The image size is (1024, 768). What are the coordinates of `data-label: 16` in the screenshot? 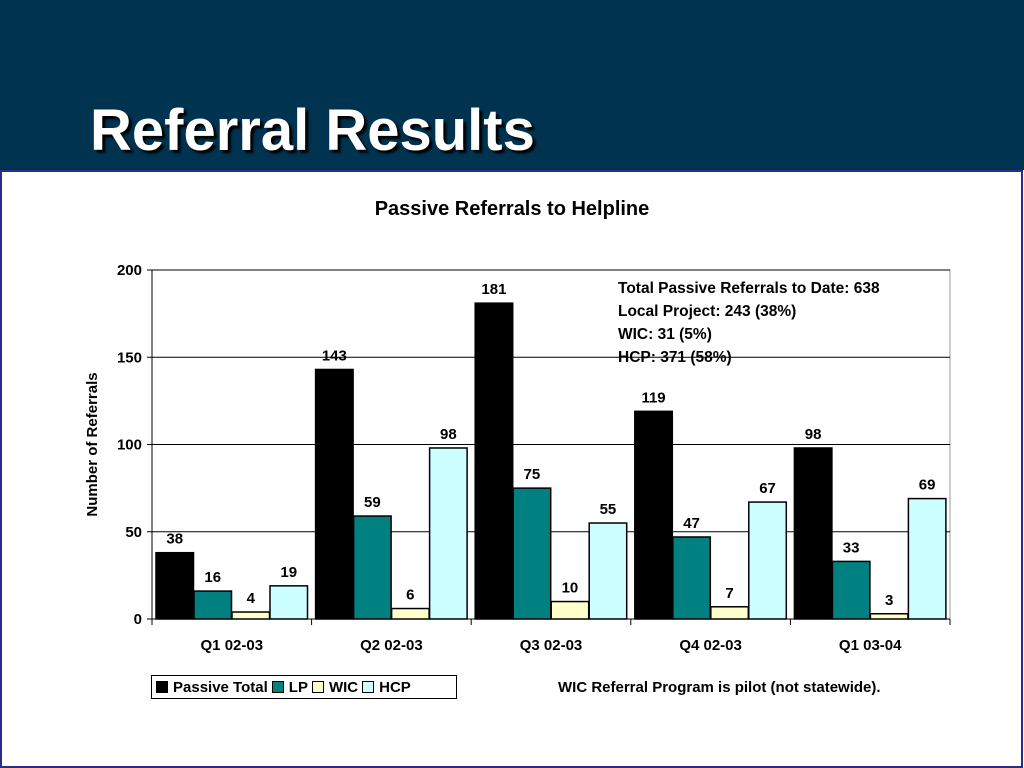 It's located at (212, 577).